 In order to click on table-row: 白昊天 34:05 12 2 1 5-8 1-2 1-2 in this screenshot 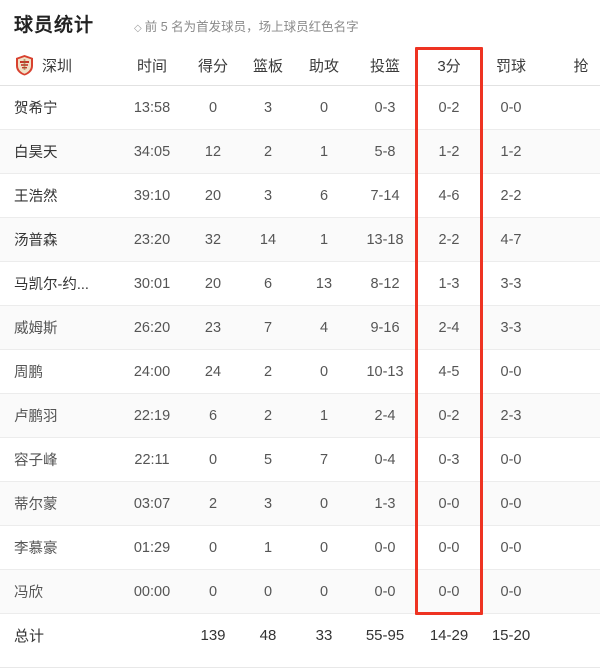, I will do `click(300, 151)`.